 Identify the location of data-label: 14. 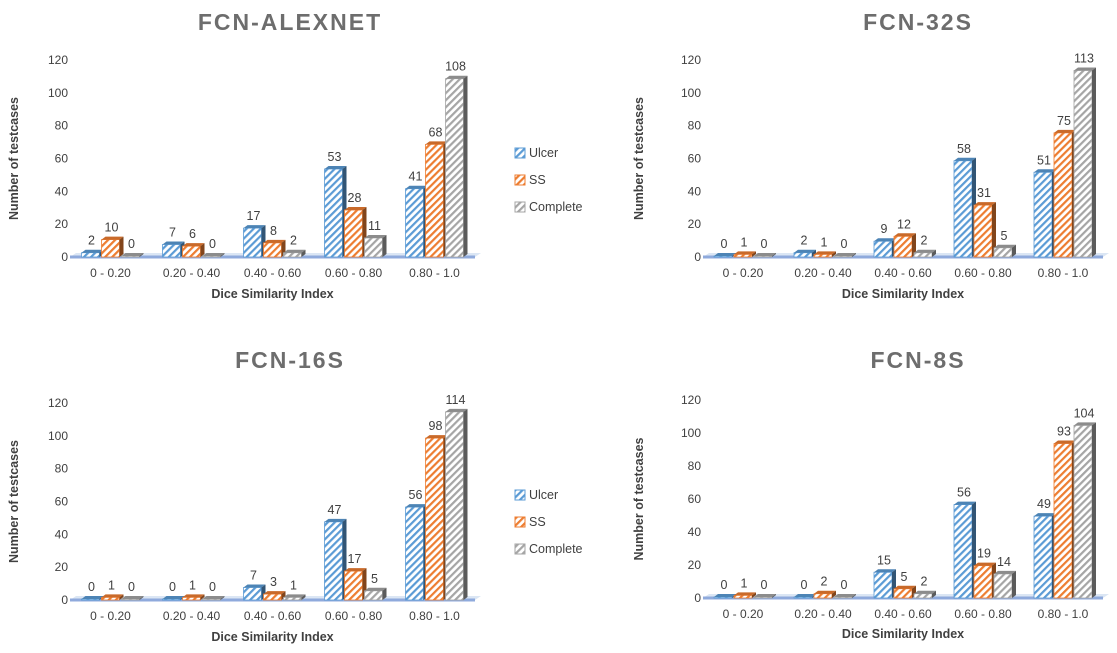
(1004, 562).